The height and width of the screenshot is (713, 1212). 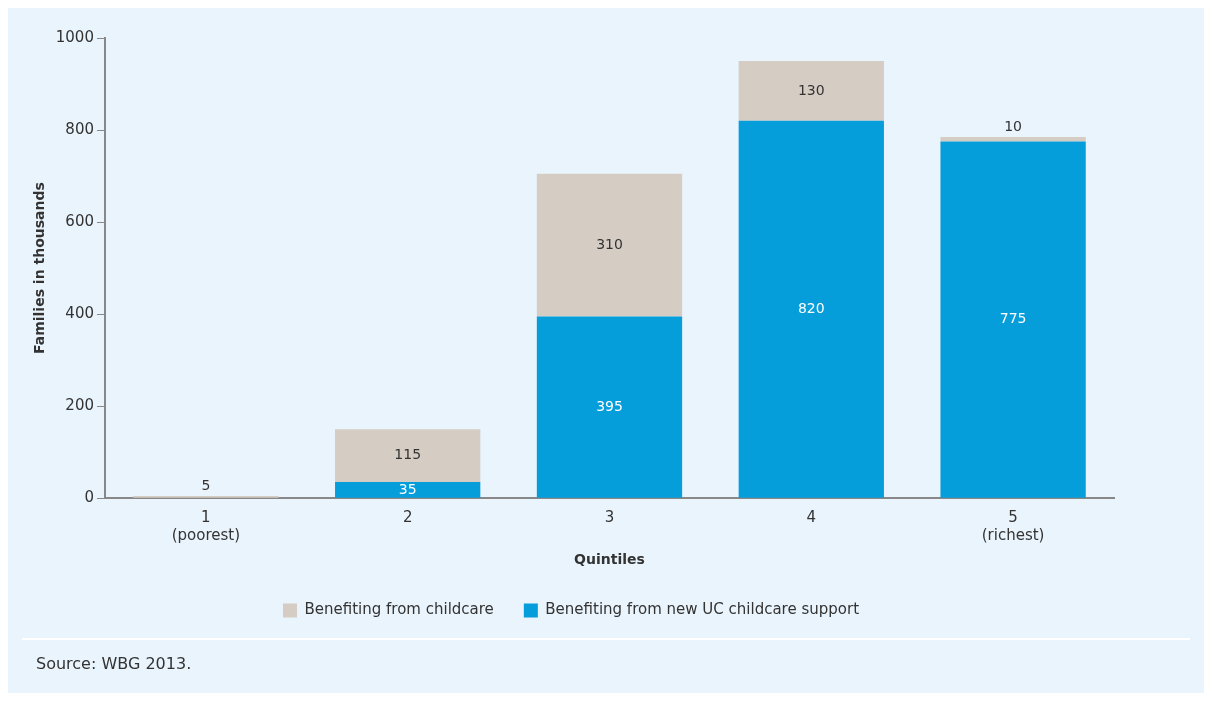 I want to click on data-label: 10, so click(x=1013, y=125).